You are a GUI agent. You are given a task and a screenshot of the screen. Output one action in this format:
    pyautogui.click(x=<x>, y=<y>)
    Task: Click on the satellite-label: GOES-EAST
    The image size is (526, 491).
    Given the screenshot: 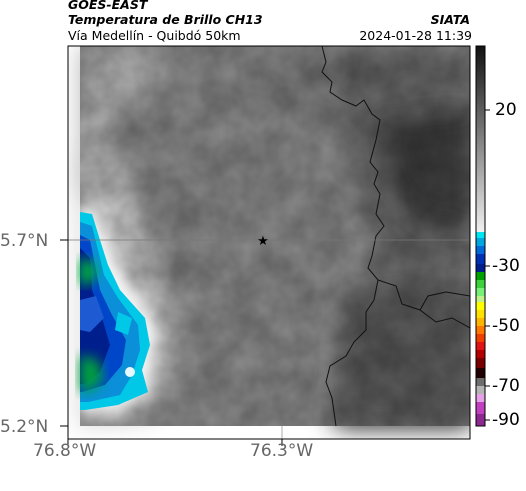 What is the action you would take?
    pyautogui.click(x=108, y=6)
    